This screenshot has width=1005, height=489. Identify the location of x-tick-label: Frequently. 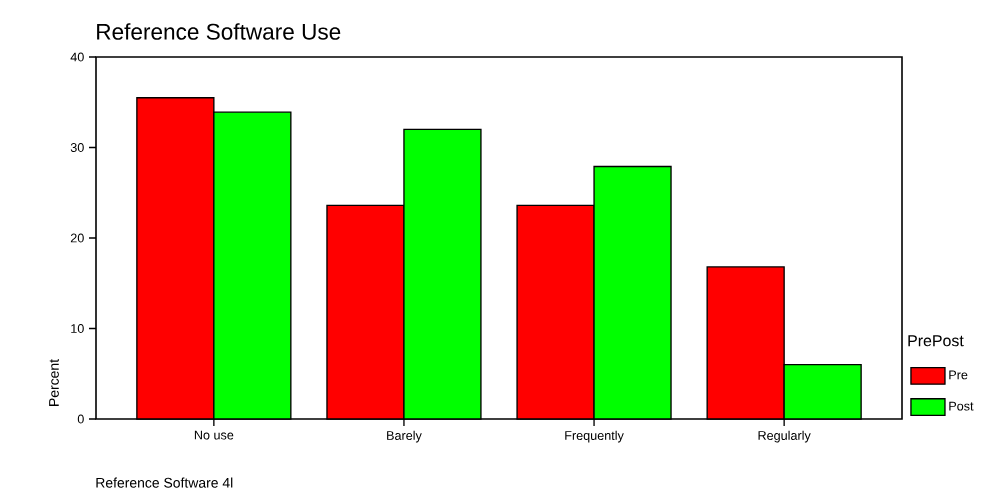
(594, 436).